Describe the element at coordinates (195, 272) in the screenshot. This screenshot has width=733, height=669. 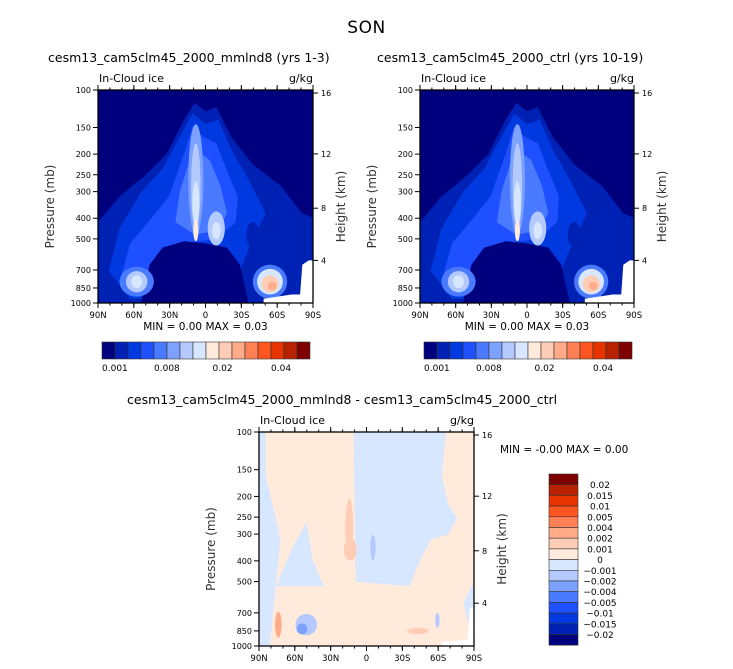
I see `contour-void` at that location.